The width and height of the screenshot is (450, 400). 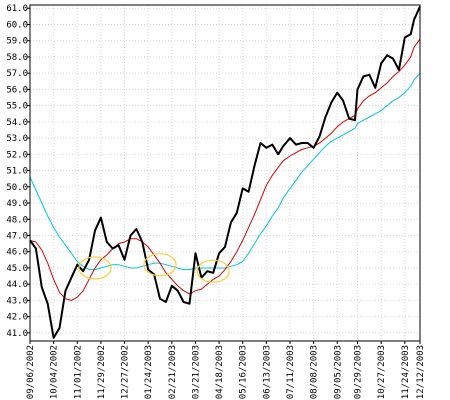 I want to click on x-tick-label: 09/06/2002, so click(x=31, y=372).